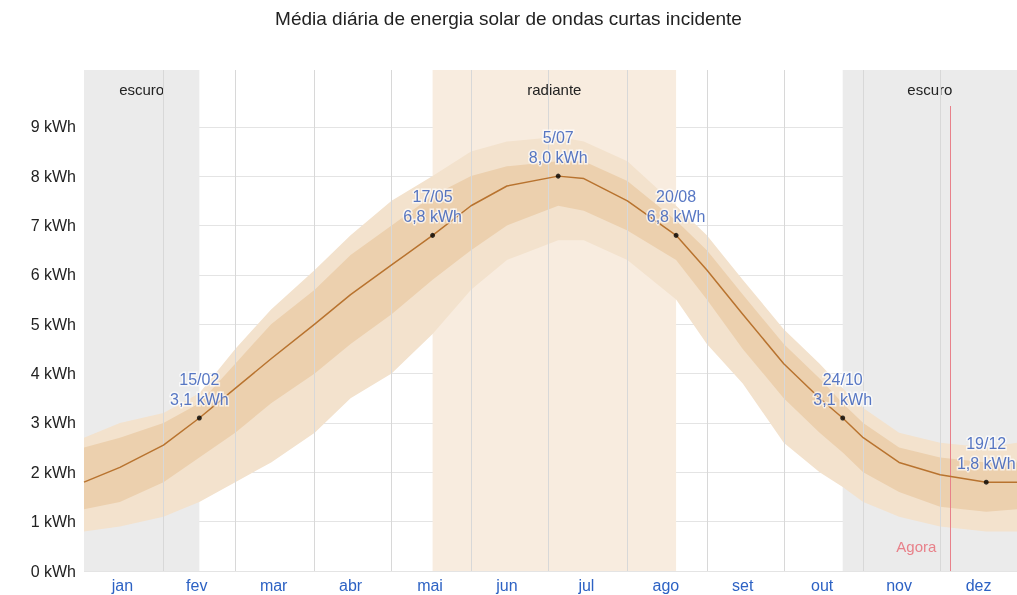 This screenshot has width=1017, height=595. I want to click on x-tick-label: jan, so click(122, 585).